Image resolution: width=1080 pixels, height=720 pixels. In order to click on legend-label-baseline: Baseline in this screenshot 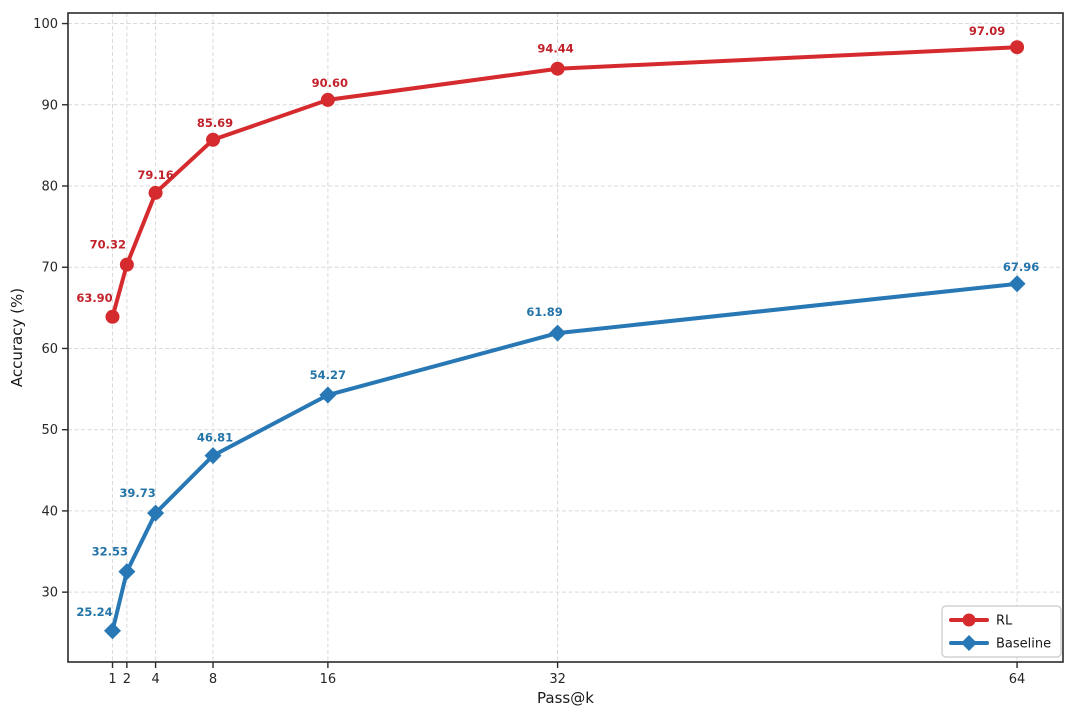, I will do `click(1023, 644)`.